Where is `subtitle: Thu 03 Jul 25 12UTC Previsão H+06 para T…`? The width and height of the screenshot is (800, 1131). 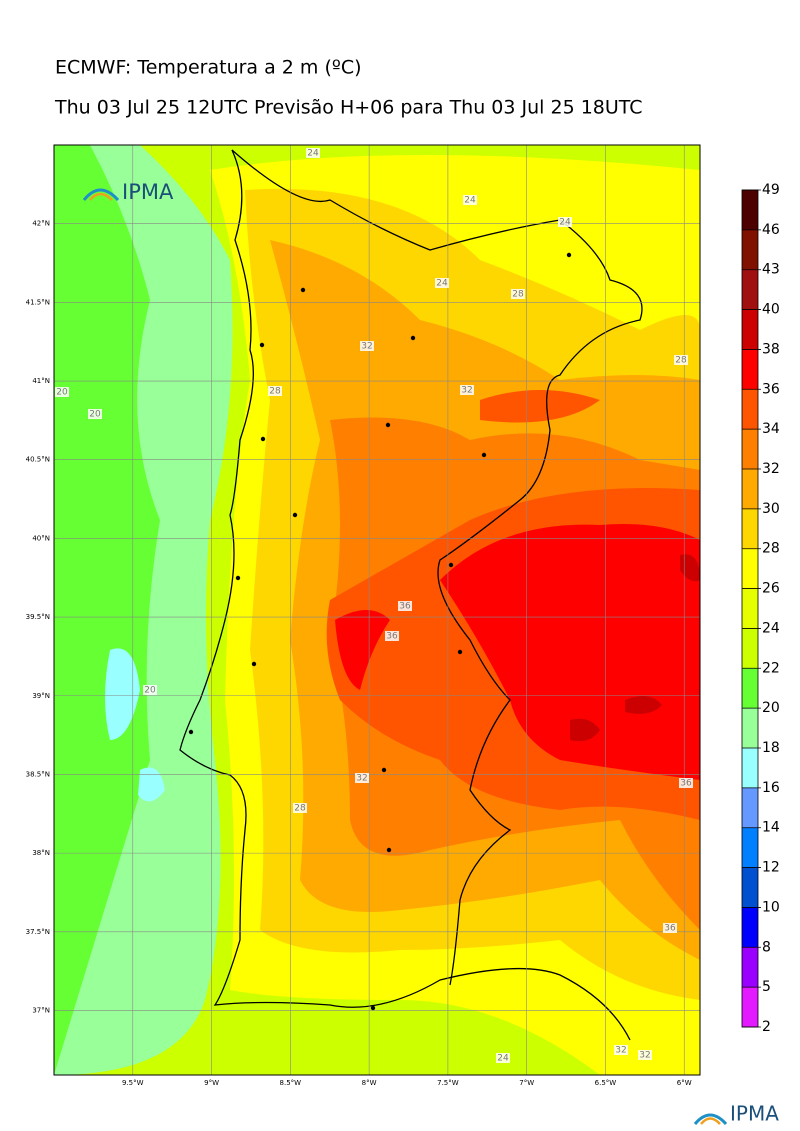
subtitle: Thu 03 Jul 25 12UTC Previsão H+06 para T… is located at coordinates (348, 108).